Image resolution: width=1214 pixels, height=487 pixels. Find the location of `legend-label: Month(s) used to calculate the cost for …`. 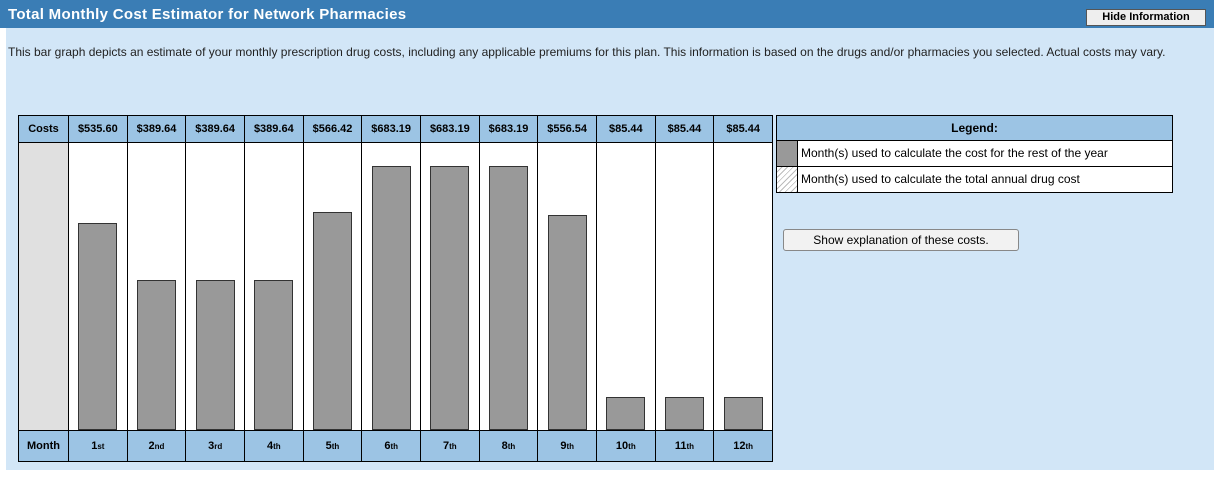

legend-label: Month(s) used to calculate the cost for … is located at coordinates (985, 153).